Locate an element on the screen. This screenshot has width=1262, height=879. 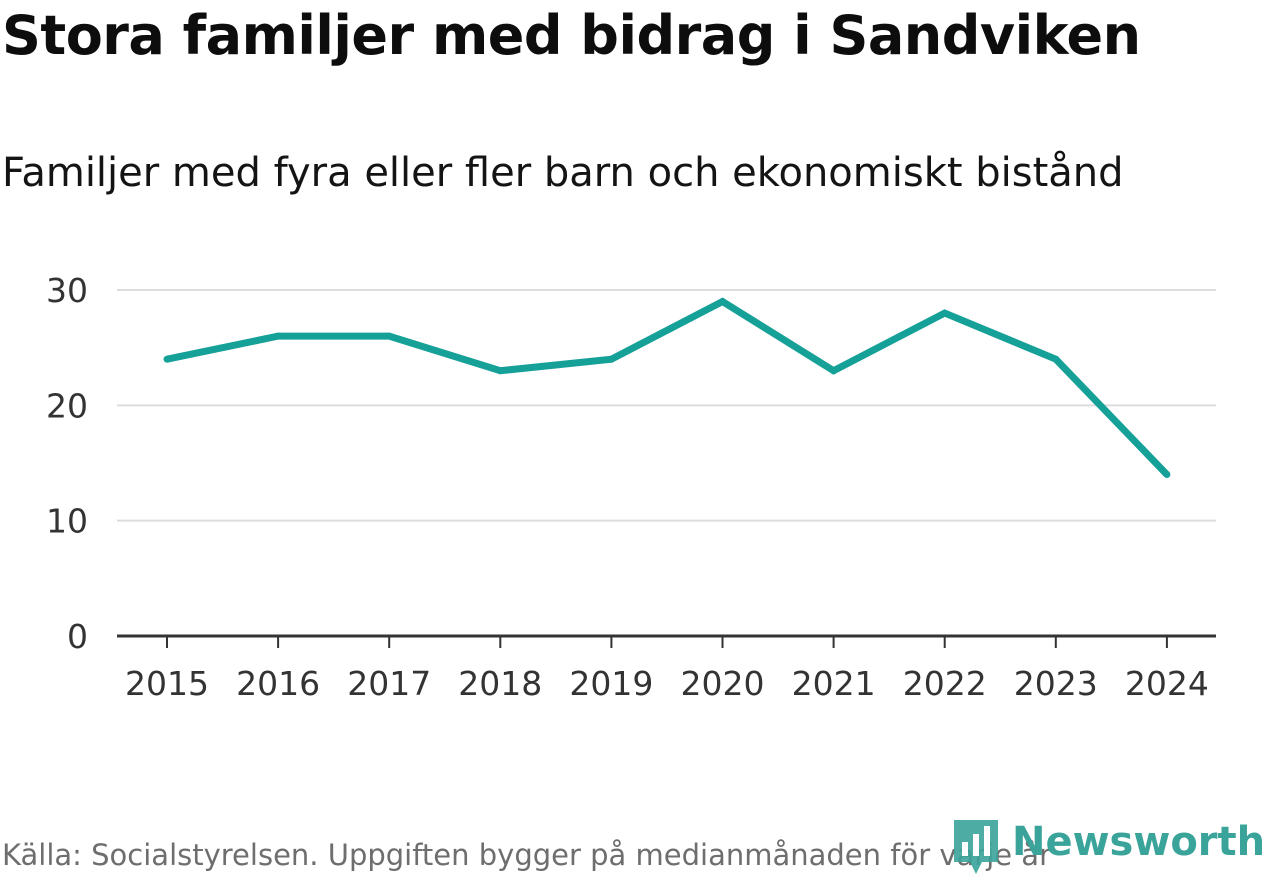
x-tick-label: 2023 is located at coordinates (1056, 683).